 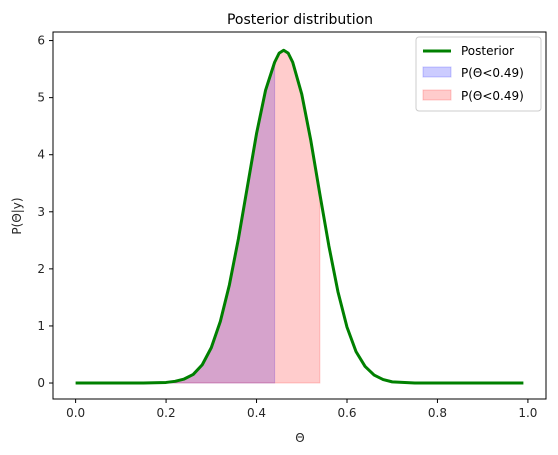 I want to click on y-tick-label: 4, so click(x=41, y=155).